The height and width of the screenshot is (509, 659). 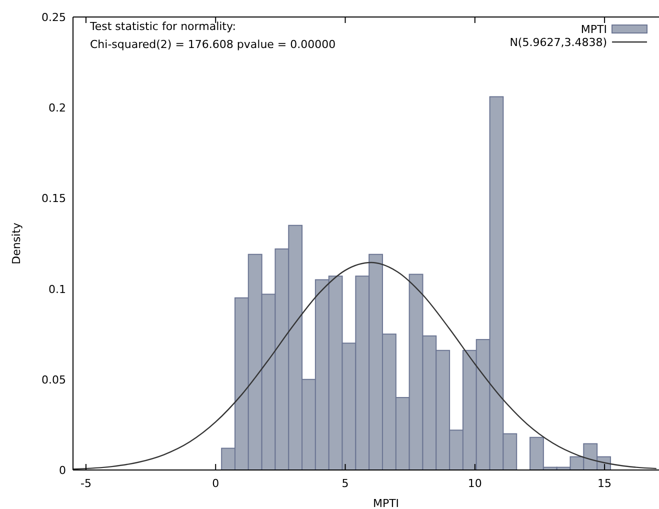 I want to click on y-tick-label: 0.25, so click(x=54, y=17).